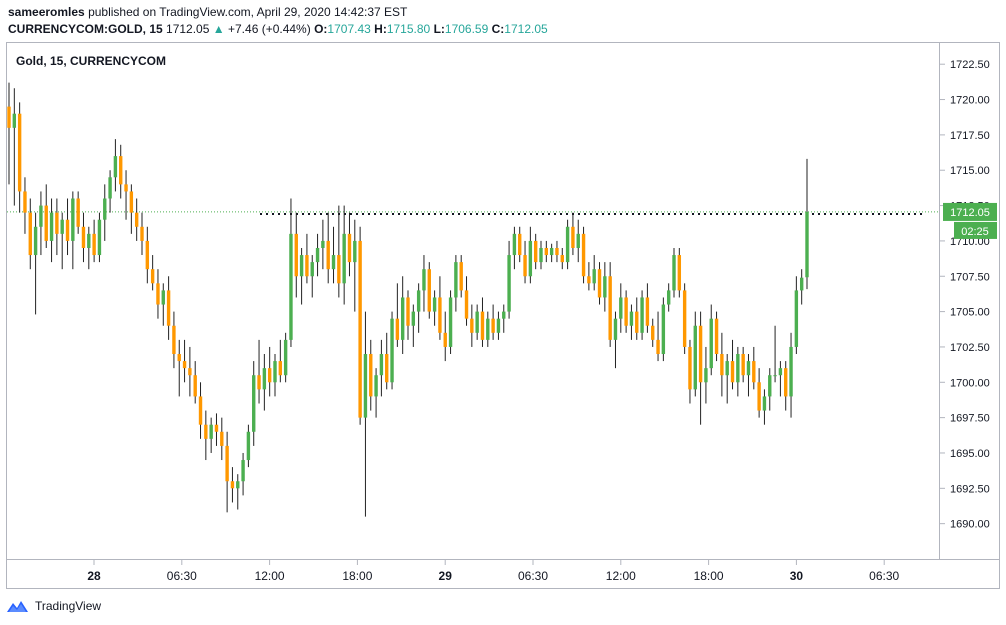  What do you see at coordinates (970, 348) in the screenshot?
I see `y-tick-label: 1702.50` at bounding box center [970, 348].